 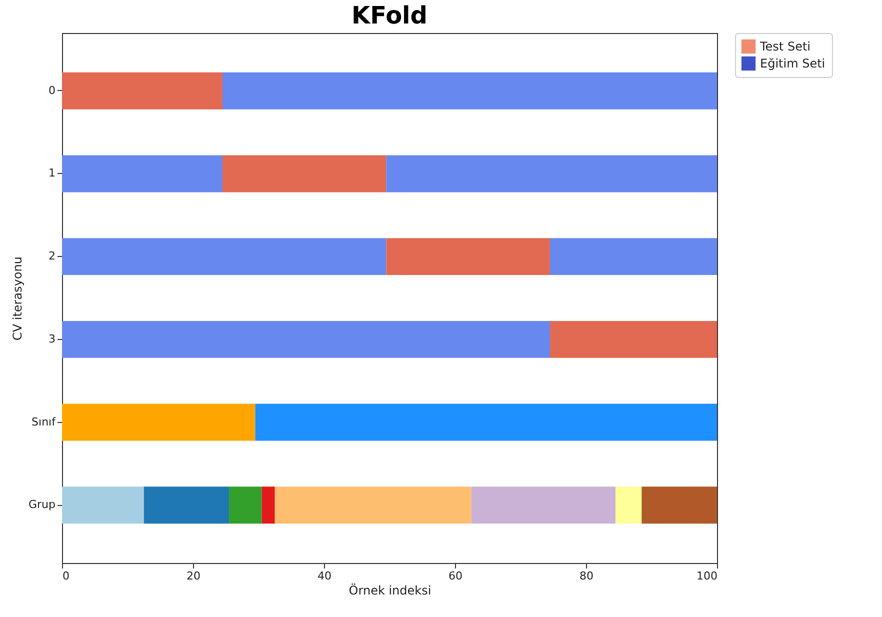 I want to click on x-tick-label: 80, so click(x=587, y=576).